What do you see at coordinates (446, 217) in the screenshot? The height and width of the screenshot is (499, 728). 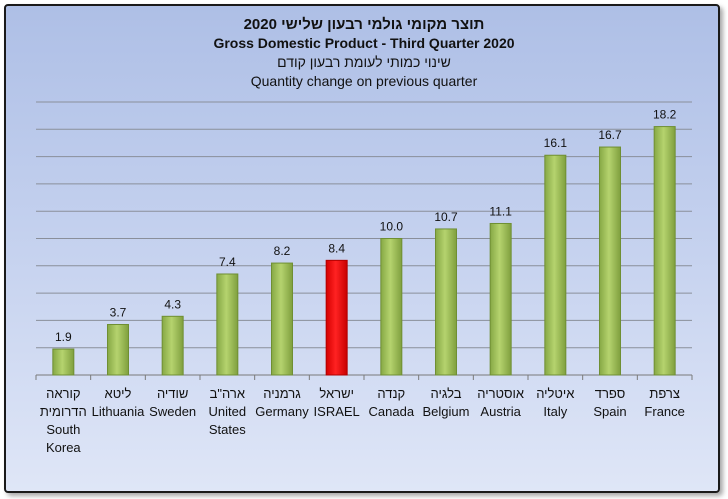 I see `value-label: 10.7` at bounding box center [446, 217].